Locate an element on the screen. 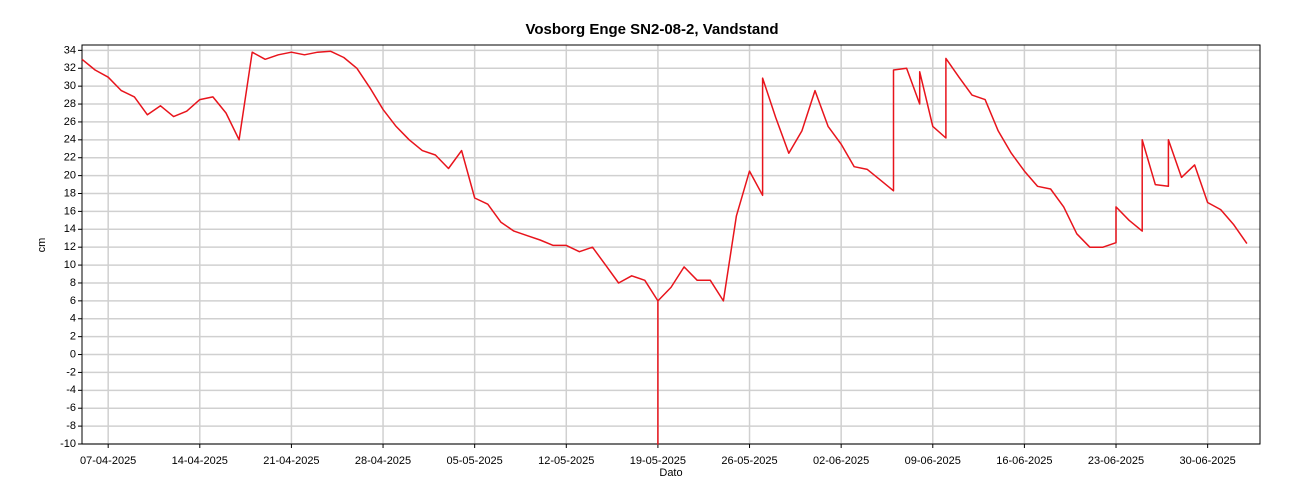  y-tick-label: 8 is located at coordinates (73, 283).